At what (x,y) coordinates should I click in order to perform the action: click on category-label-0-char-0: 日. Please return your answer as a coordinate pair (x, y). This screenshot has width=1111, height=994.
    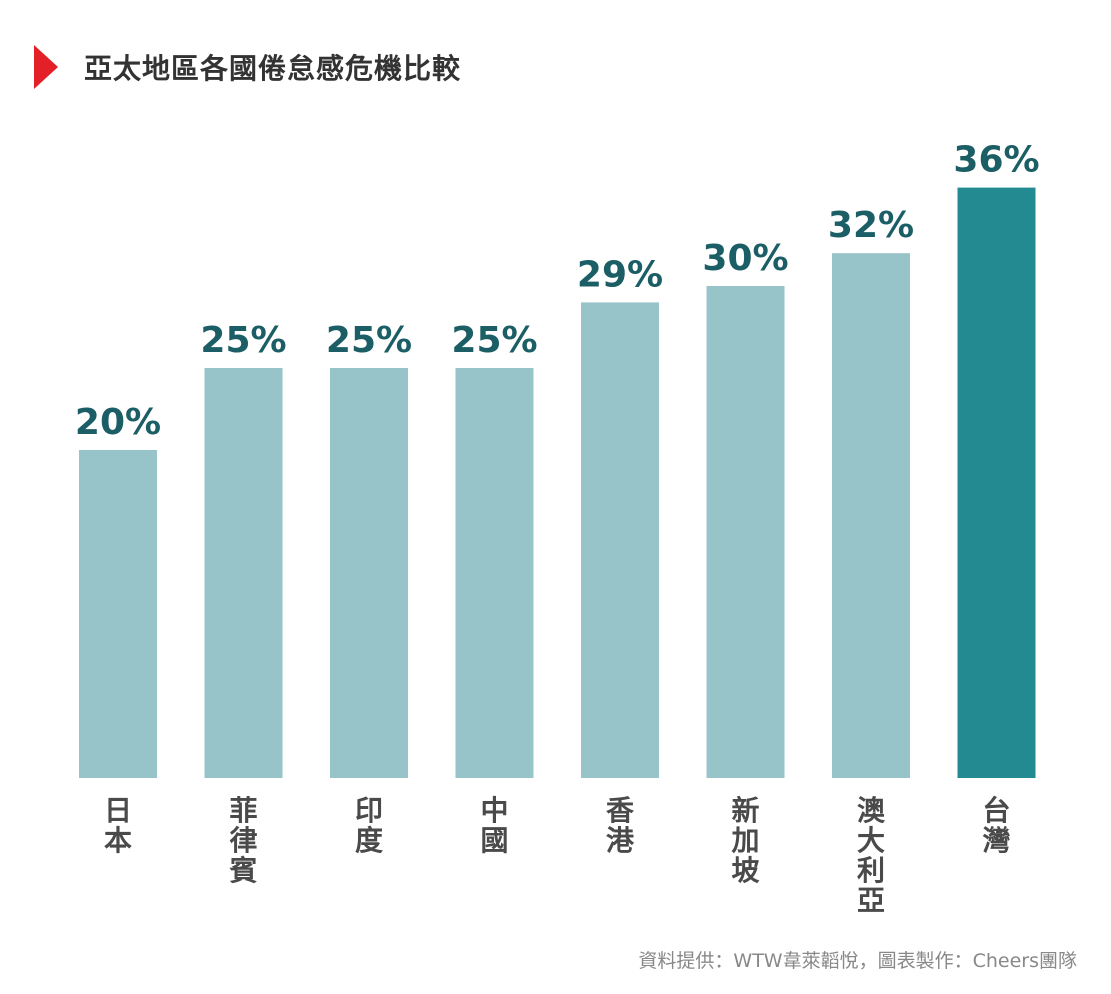
    Looking at the image, I should click on (118, 810).